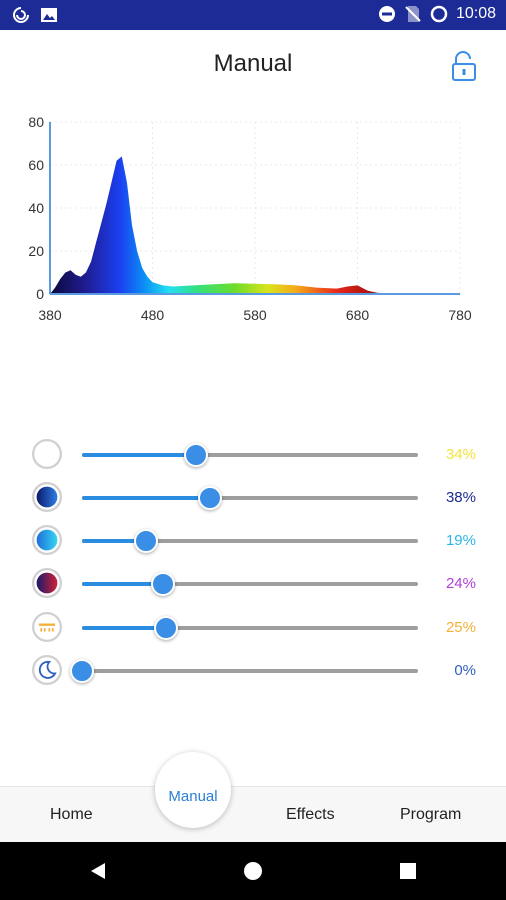 This screenshot has width=506, height=900. I want to click on nav-home: Home, so click(71, 814).